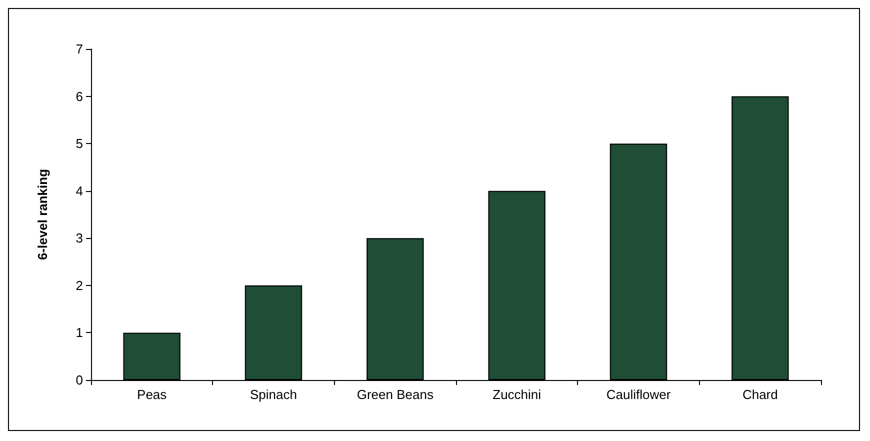 Image resolution: width=870 pixels, height=441 pixels. What do you see at coordinates (79, 144) in the screenshot?
I see `y-tick-label: 5` at bounding box center [79, 144].